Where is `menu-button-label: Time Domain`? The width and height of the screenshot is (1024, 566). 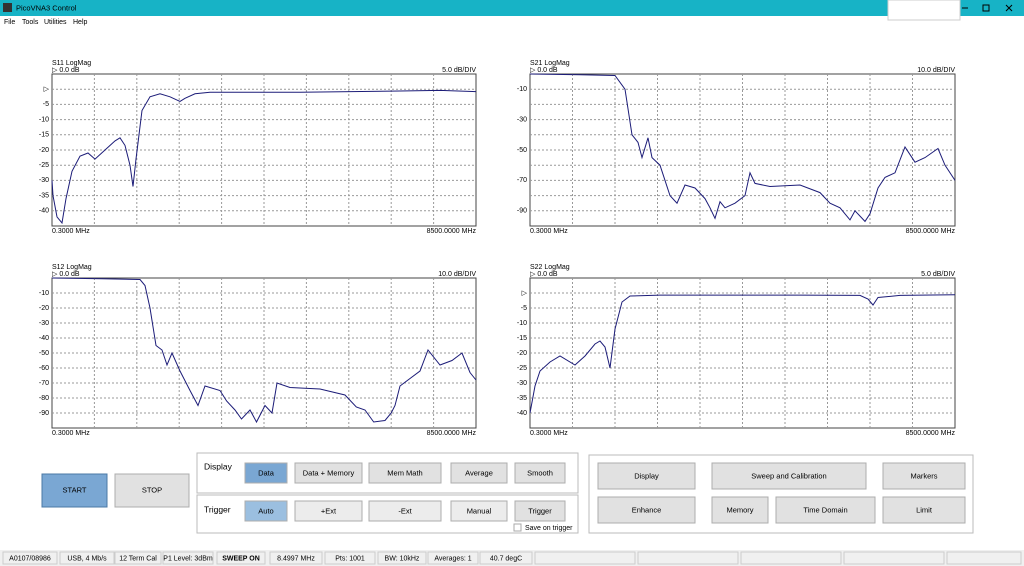 menu-button-label: Time Domain is located at coordinates (825, 509).